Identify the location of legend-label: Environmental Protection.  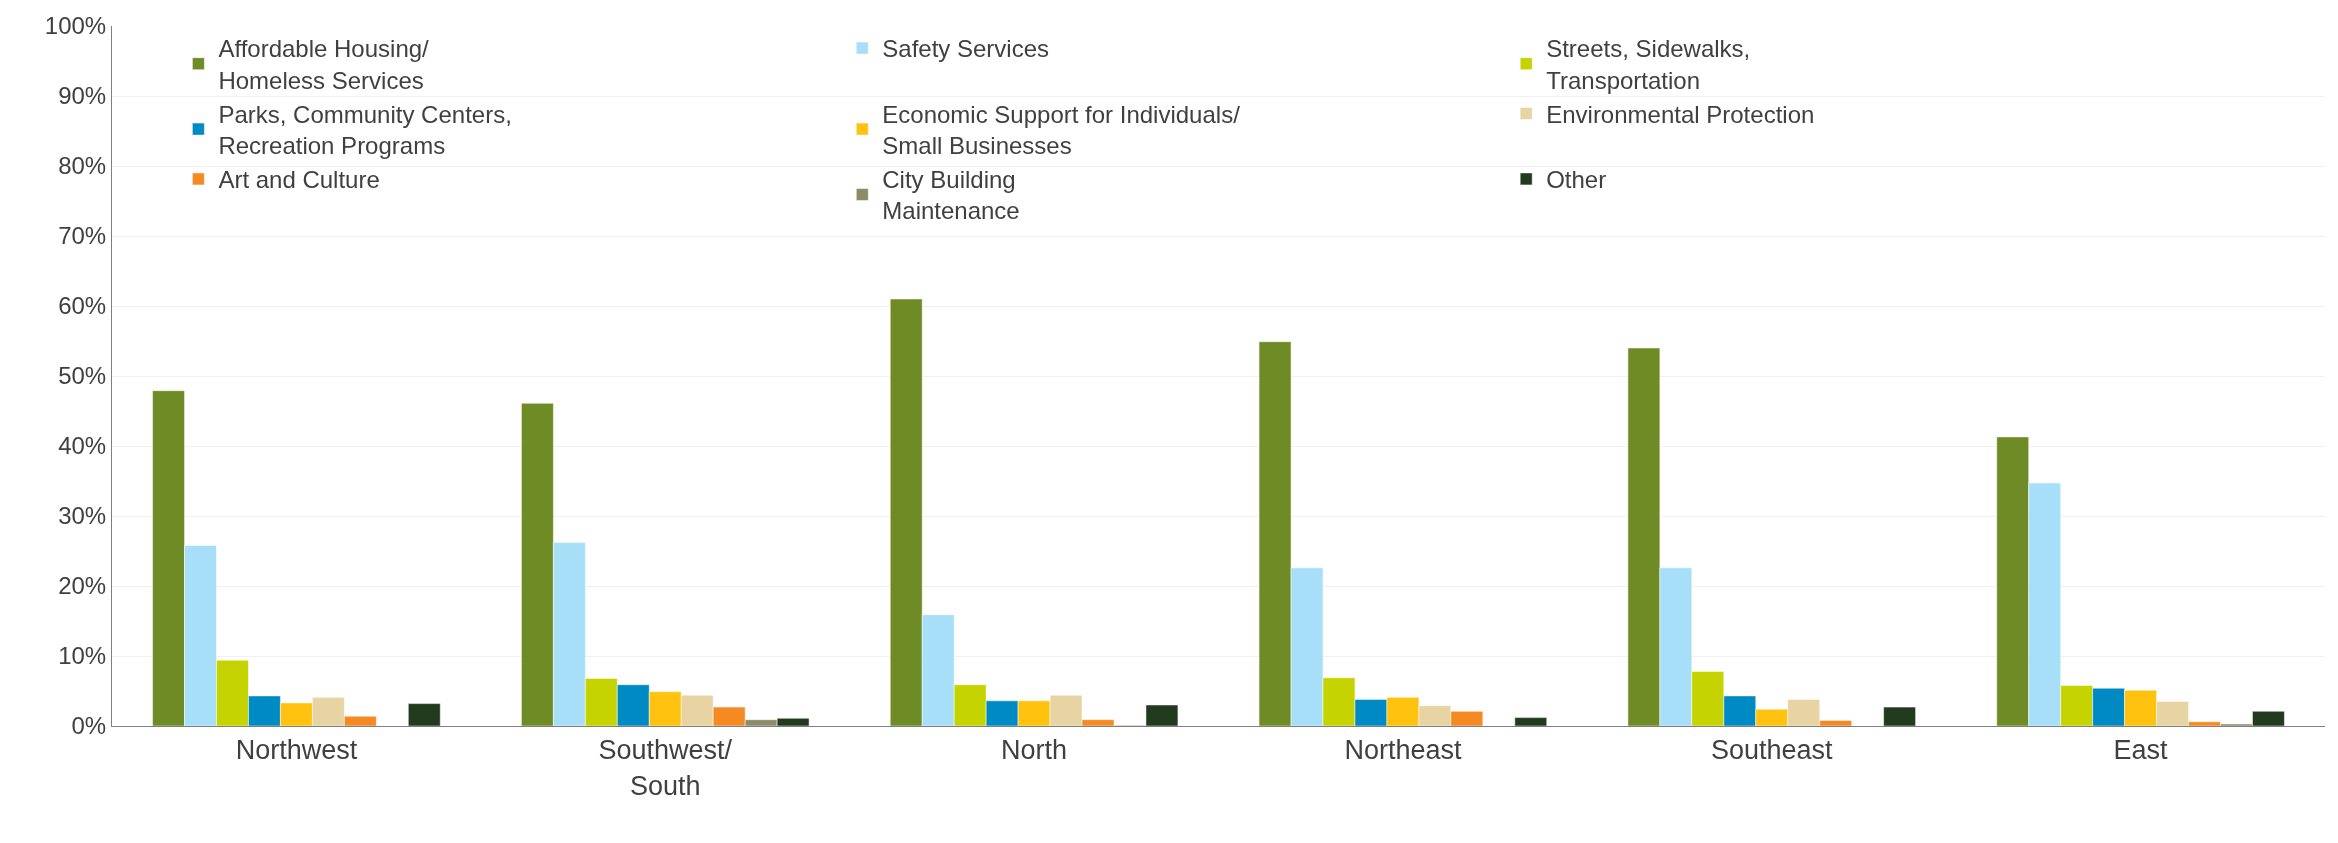
(1680, 114).